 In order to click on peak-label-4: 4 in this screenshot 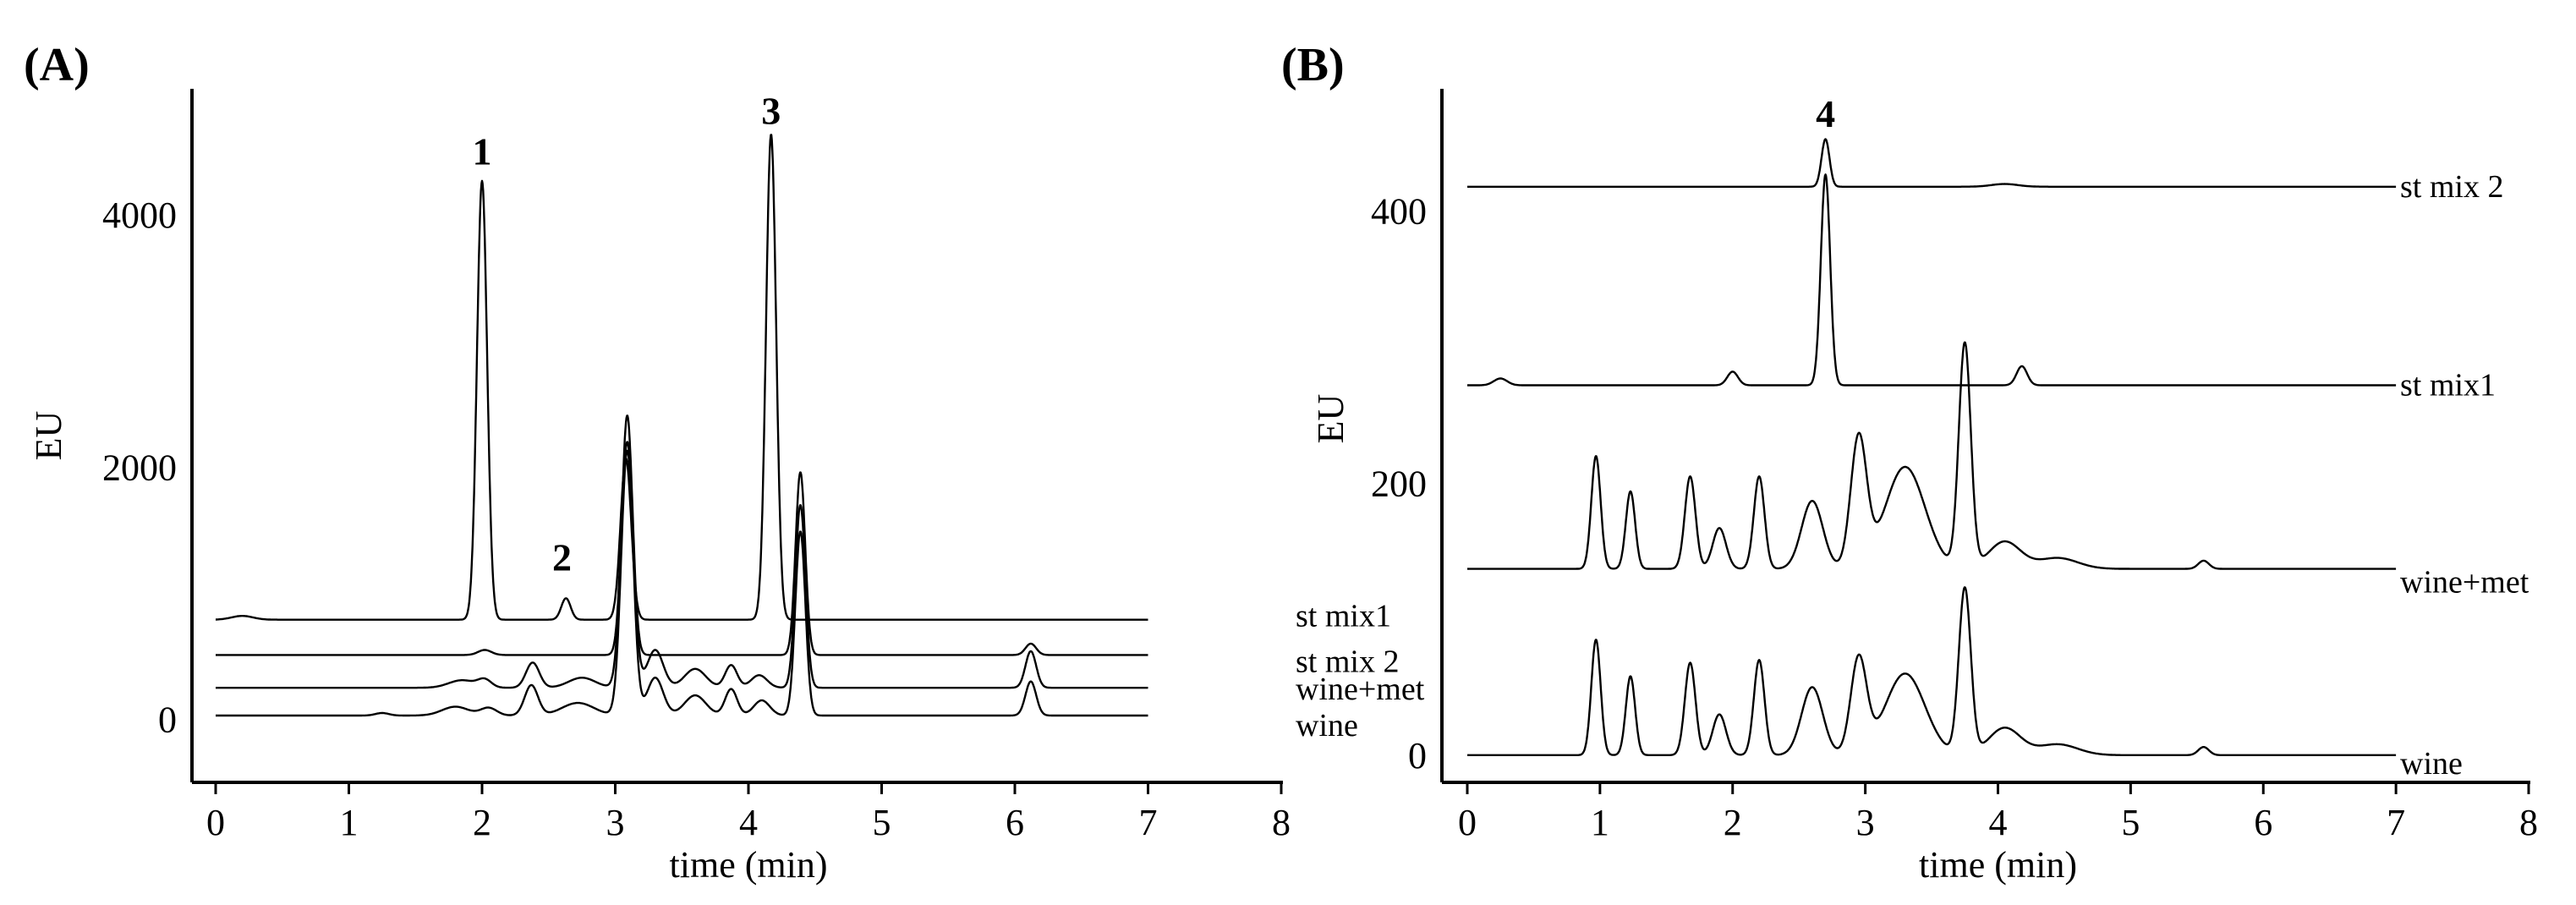, I will do `click(1825, 114)`.